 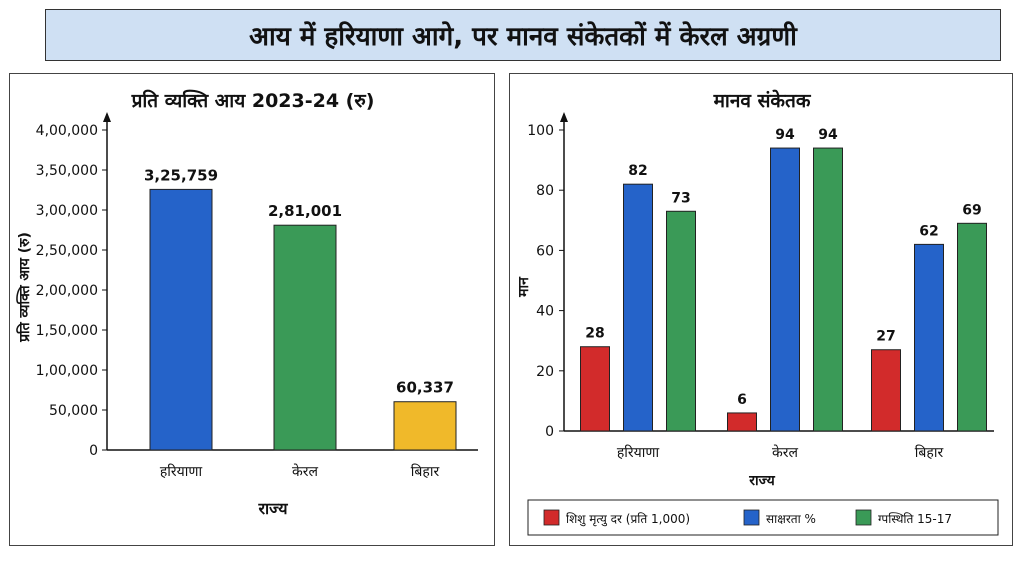 I want to click on legend-box, so click(x=763, y=517).